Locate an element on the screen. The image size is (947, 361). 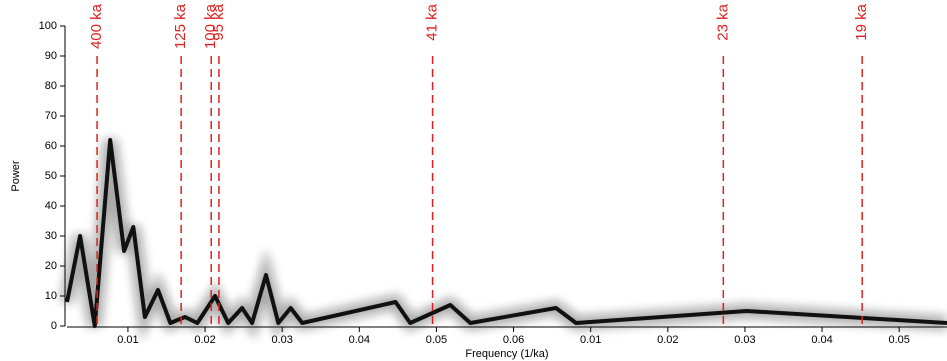
y-tick-label: 50 is located at coordinates (51, 176).